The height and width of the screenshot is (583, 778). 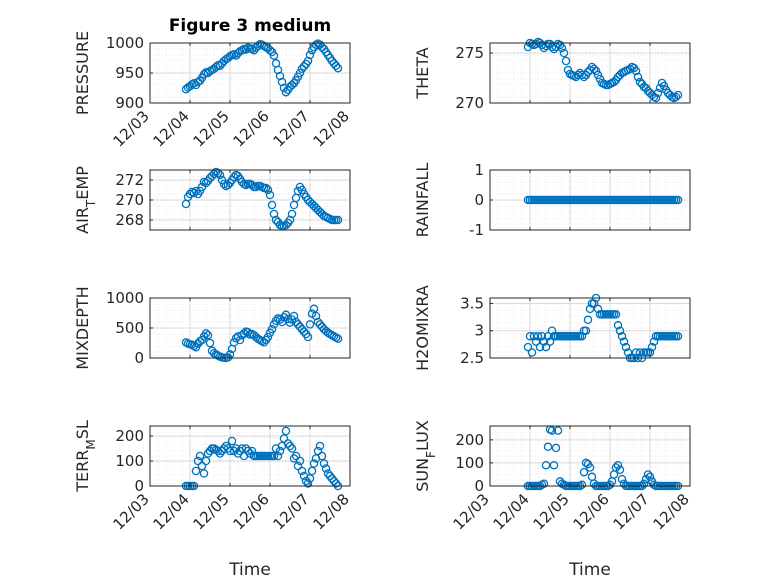 I want to click on y-axis-label: PRESSURE, so click(x=82, y=73).